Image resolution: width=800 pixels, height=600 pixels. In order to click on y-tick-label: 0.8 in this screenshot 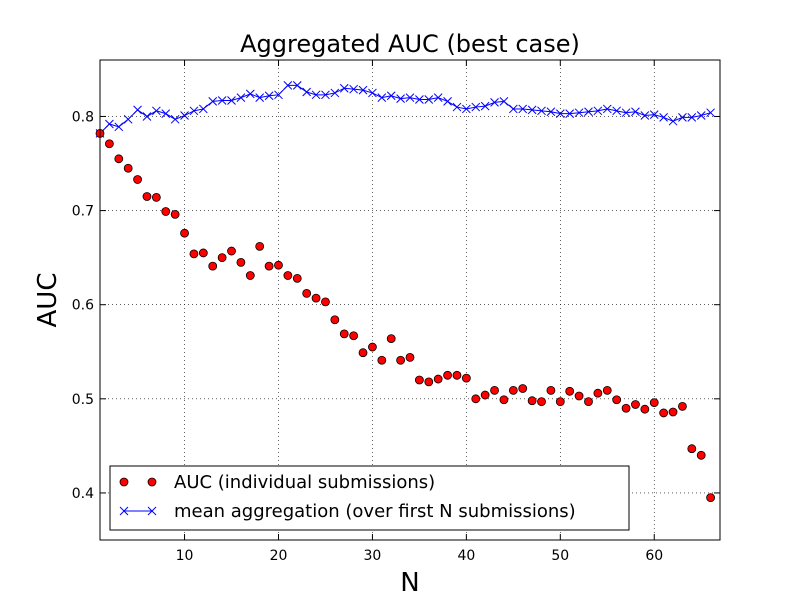, I will do `click(83, 117)`.